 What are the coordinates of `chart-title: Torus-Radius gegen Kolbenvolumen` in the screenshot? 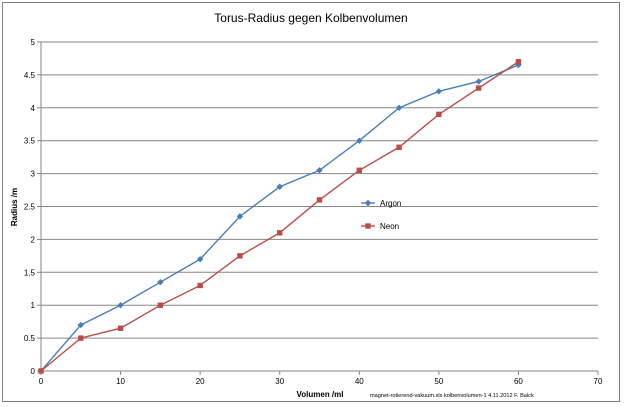 It's located at (310, 18).